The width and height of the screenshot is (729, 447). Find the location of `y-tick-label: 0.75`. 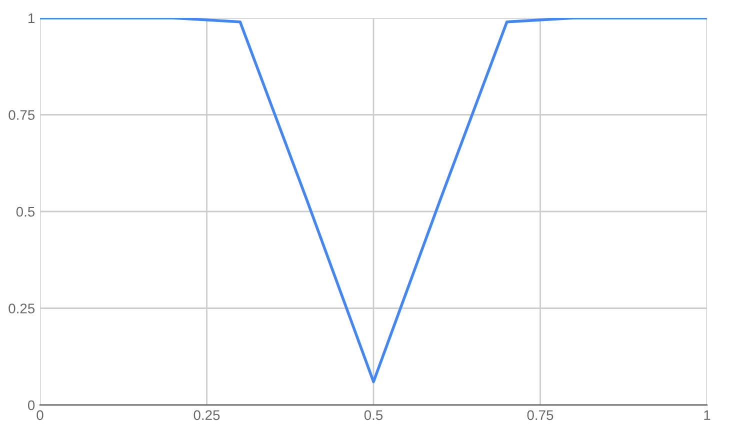

y-tick-label: 0.75 is located at coordinates (21, 115).